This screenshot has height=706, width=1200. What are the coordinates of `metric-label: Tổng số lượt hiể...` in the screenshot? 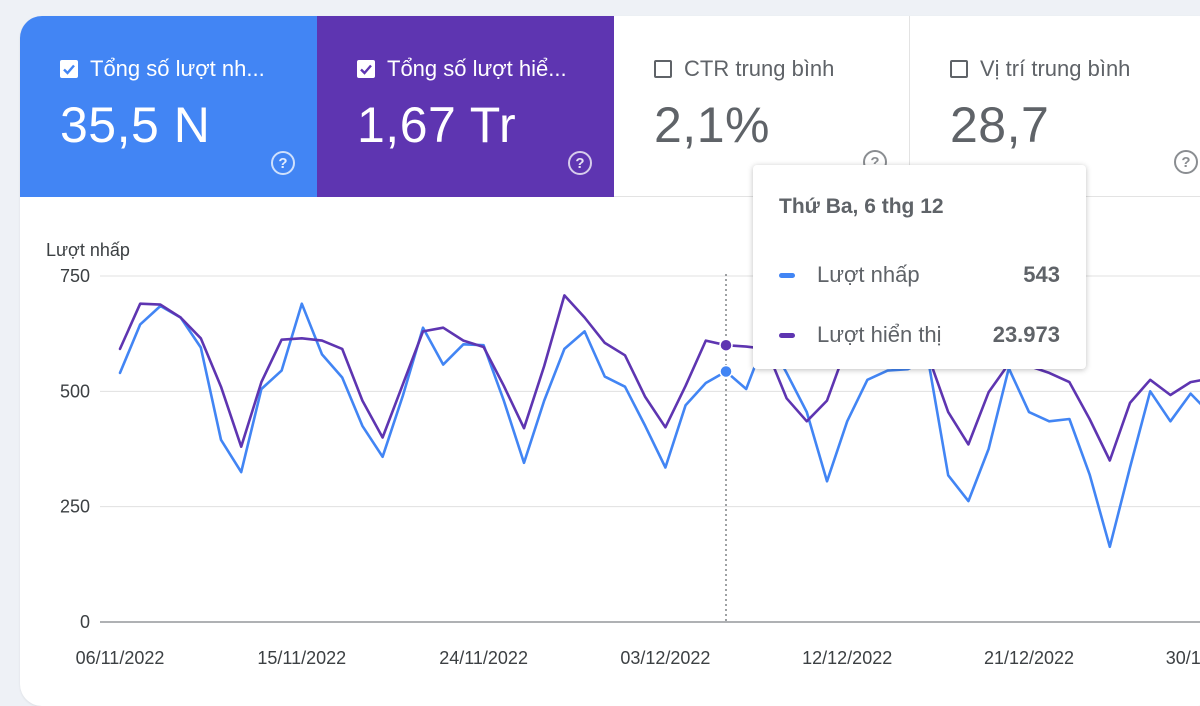 It's located at (477, 68).